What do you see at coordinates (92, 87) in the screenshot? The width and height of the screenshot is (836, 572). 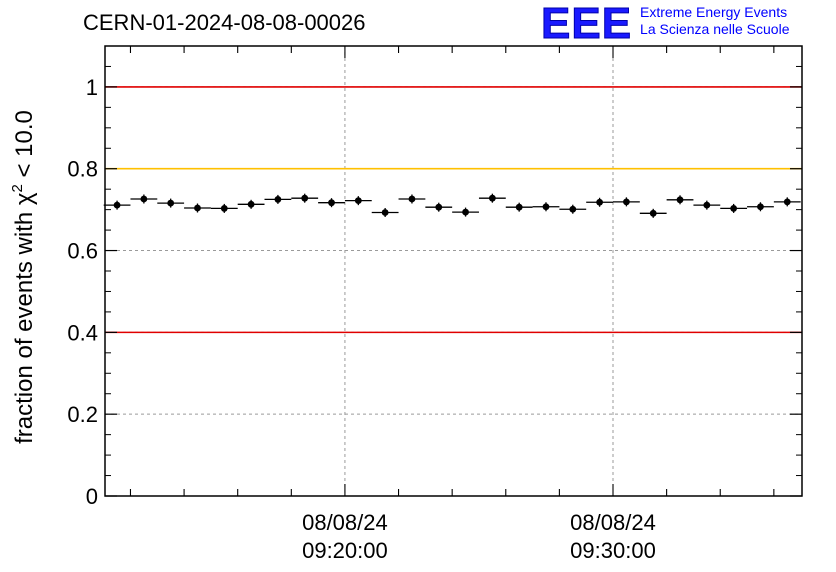 I see `y-tick-label: 1` at bounding box center [92, 87].